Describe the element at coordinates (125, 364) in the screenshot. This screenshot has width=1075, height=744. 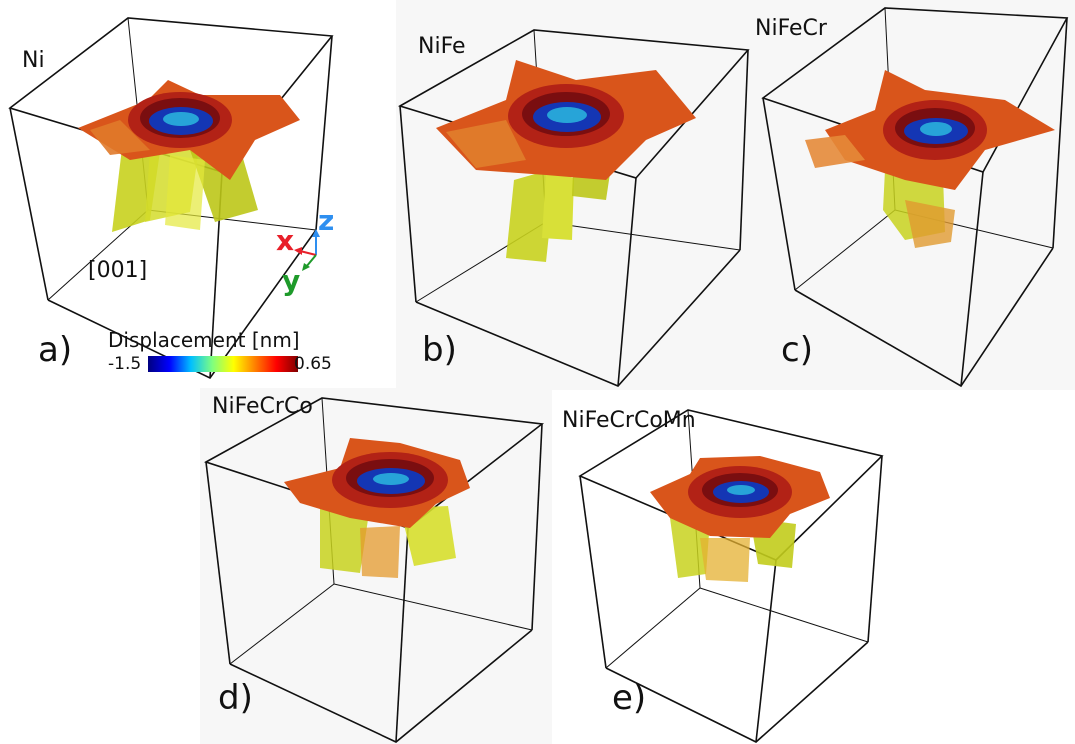
I see `colorbar-min-label: -1.5` at that location.